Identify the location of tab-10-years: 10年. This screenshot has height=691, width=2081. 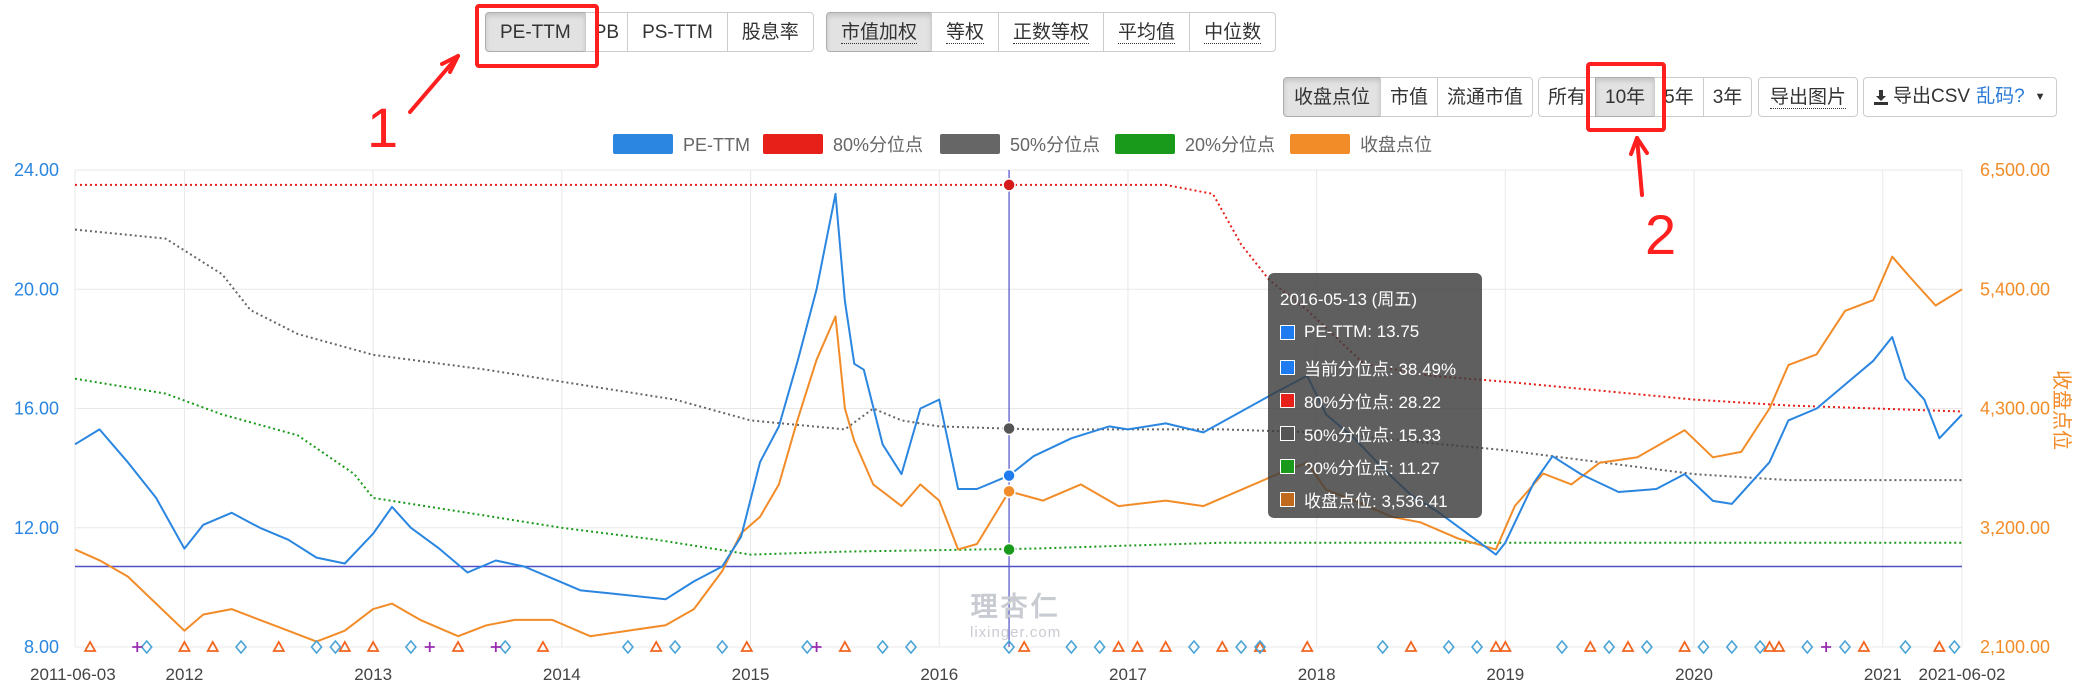
(1625, 97).